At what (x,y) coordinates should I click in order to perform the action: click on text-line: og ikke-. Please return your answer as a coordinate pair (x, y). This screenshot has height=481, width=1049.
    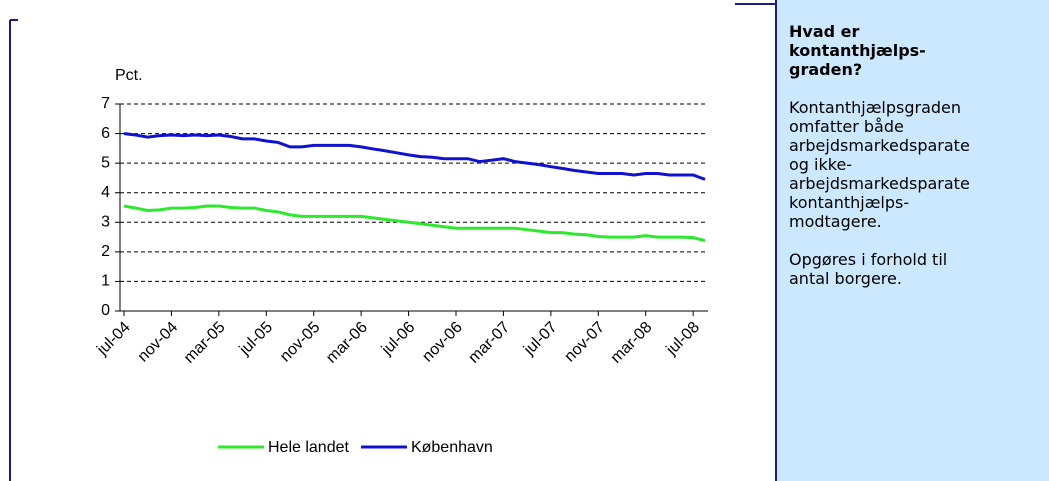
    Looking at the image, I should click on (821, 164).